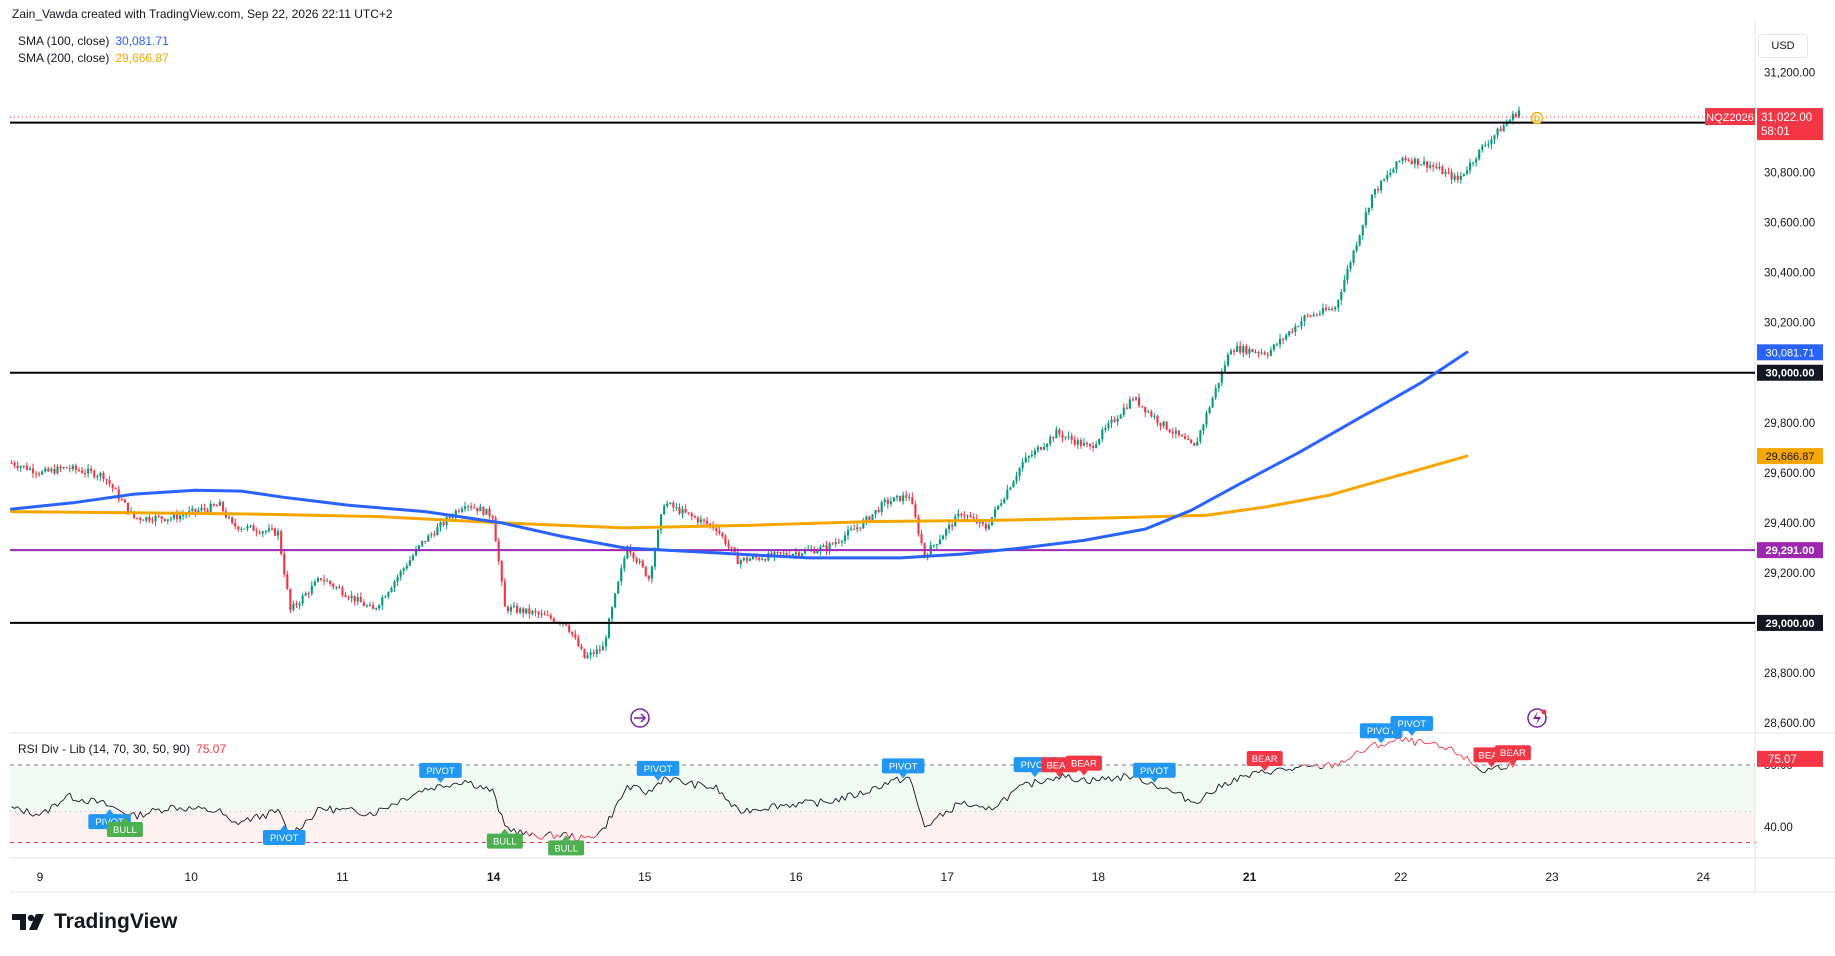 Image resolution: width=1835 pixels, height=956 pixels. I want to click on rsi-axis-label: 40.00, so click(1778, 828).